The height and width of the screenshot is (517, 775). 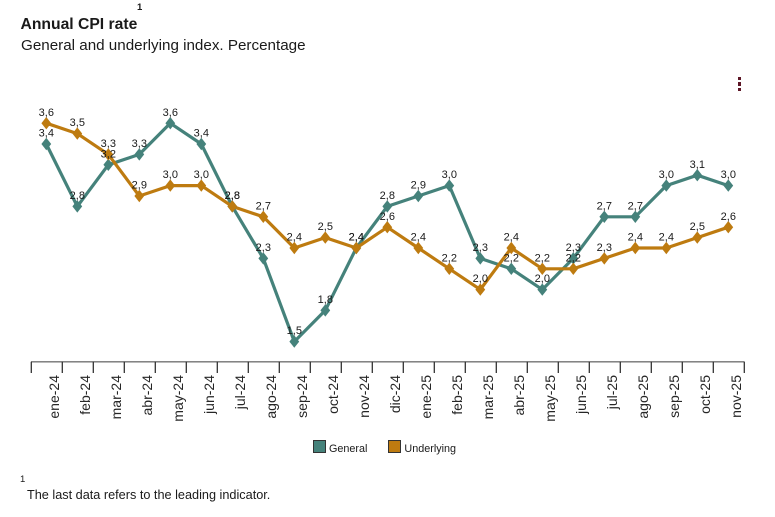 What do you see at coordinates (271, 397) in the screenshot?
I see `svg-text: ago-24` at bounding box center [271, 397].